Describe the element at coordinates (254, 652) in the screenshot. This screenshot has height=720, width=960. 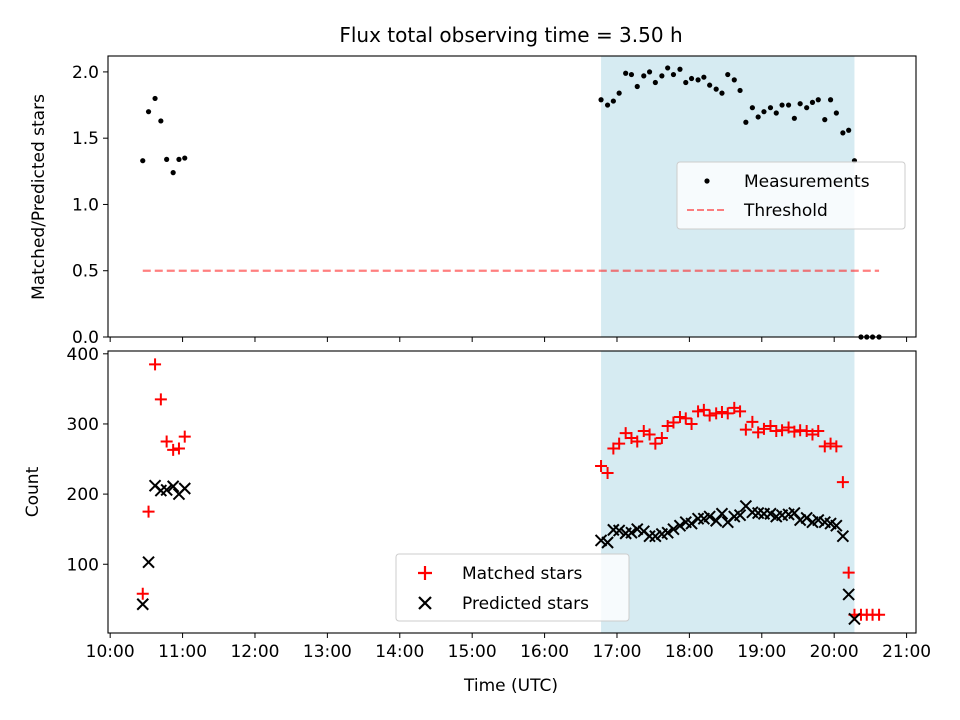
I see `x-tick-label: 12:00` at that location.